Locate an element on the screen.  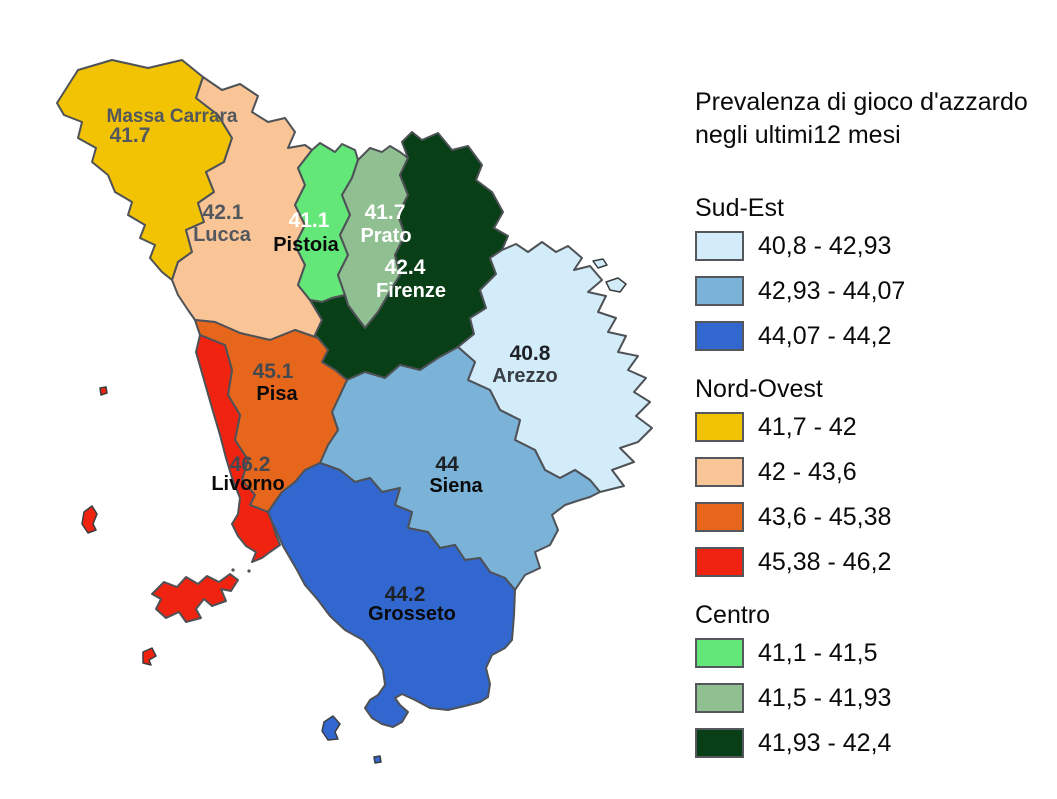
legend-row: 41,5 - 41,93 is located at coordinates (875, 698).